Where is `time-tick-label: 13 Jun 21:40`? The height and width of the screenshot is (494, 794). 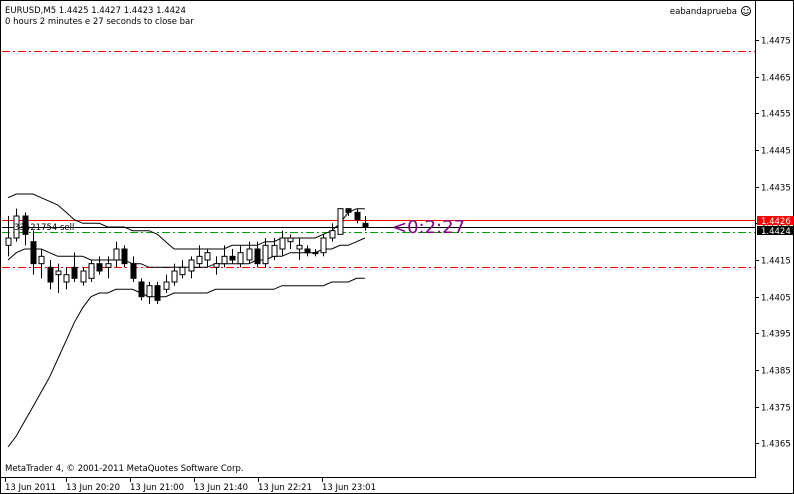 time-tick-label: 13 Jun 21:40 is located at coordinates (221, 488).